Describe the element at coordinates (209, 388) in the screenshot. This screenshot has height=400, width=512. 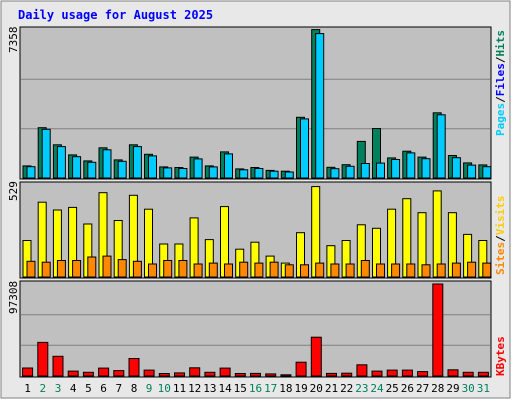
I see `x-tick-label: 13` at that location.